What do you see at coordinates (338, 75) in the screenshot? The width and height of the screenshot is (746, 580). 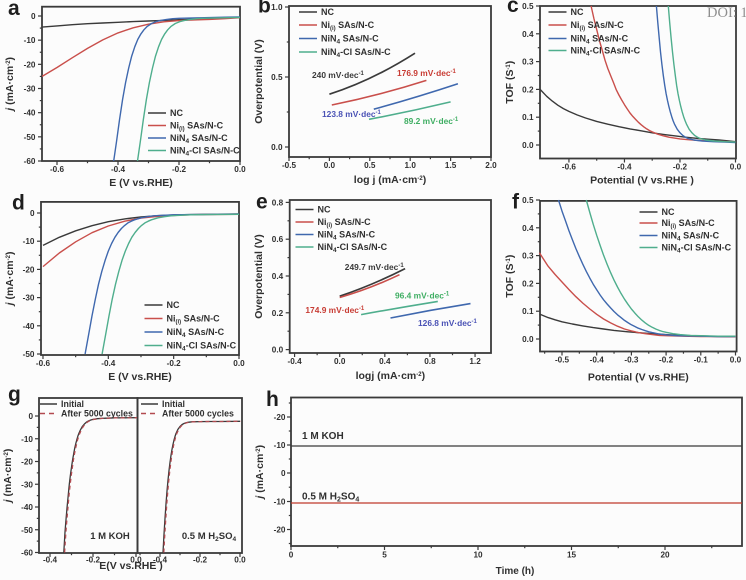 I see `svg-text: 240 mV·dec-1` at bounding box center [338, 75].